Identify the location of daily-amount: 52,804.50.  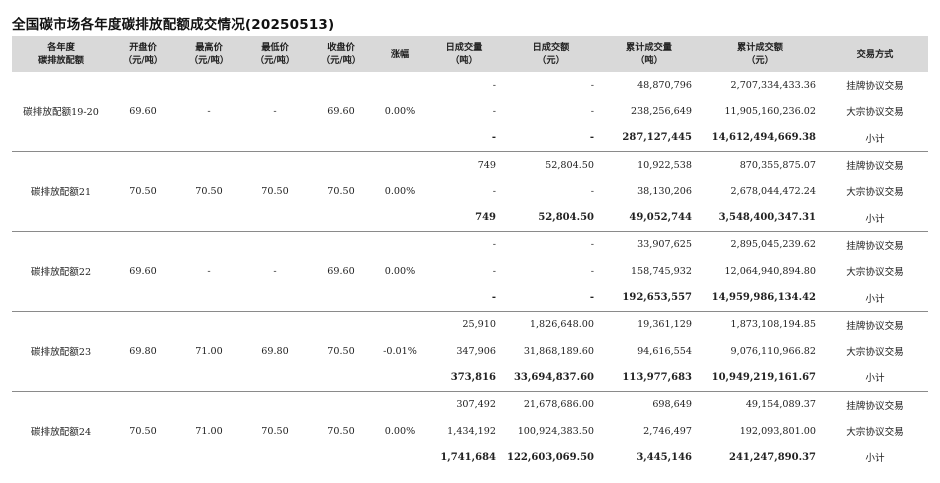
(569, 165).